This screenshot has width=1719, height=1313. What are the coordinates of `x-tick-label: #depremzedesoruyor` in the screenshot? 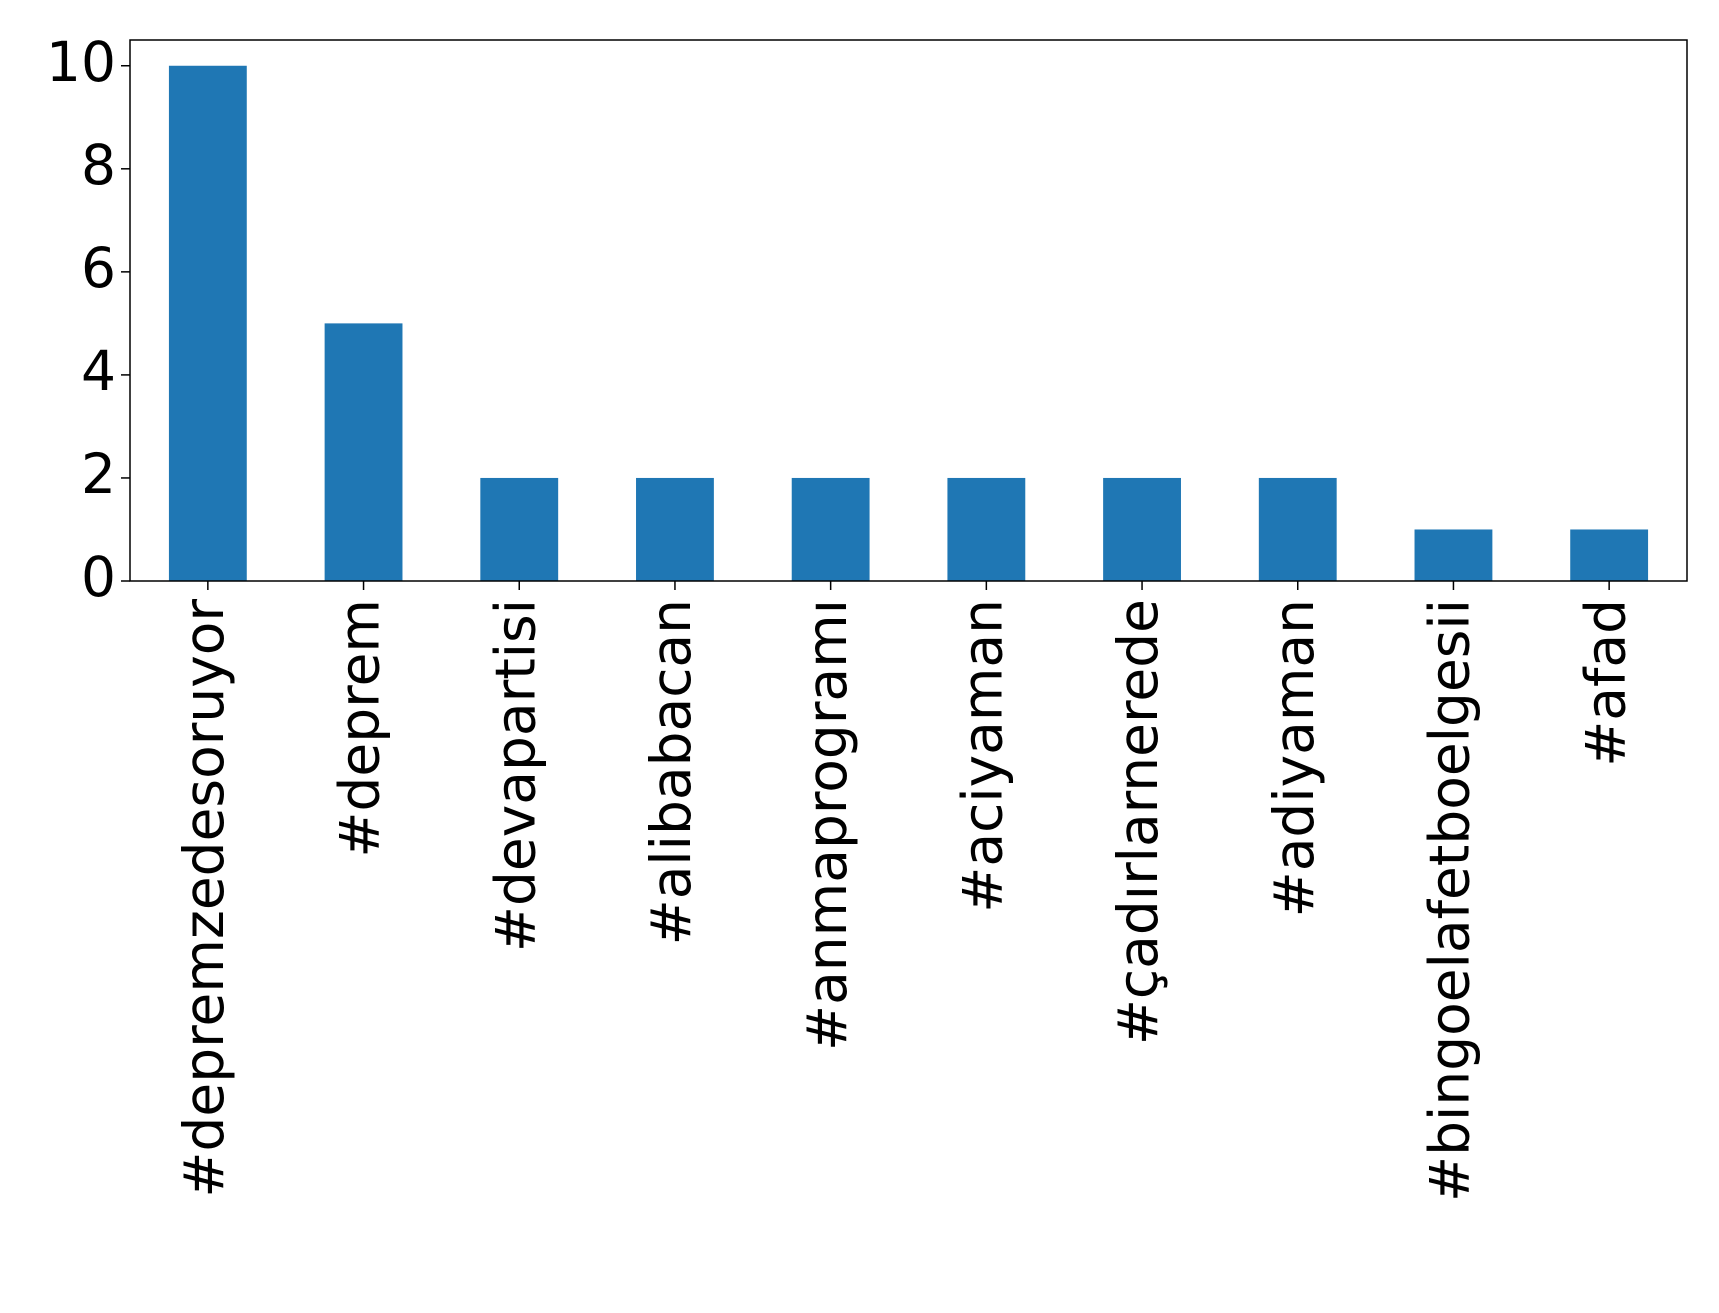 It's located at (204, 898).